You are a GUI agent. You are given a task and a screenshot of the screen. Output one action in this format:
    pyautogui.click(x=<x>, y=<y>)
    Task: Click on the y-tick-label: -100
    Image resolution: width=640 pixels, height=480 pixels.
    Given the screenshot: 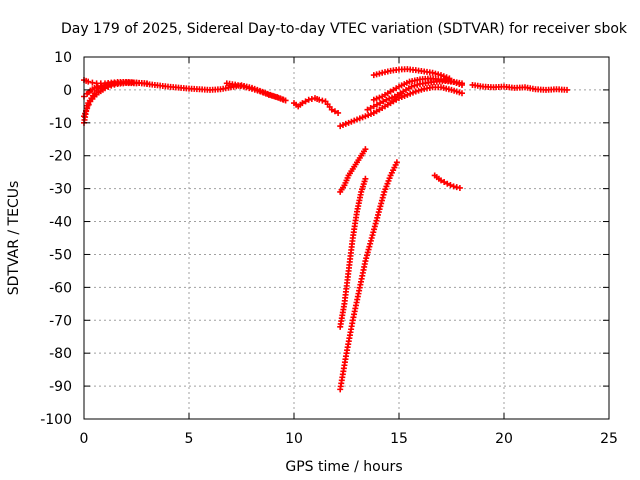 What is the action you would take?
    pyautogui.click(x=56, y=420)
    